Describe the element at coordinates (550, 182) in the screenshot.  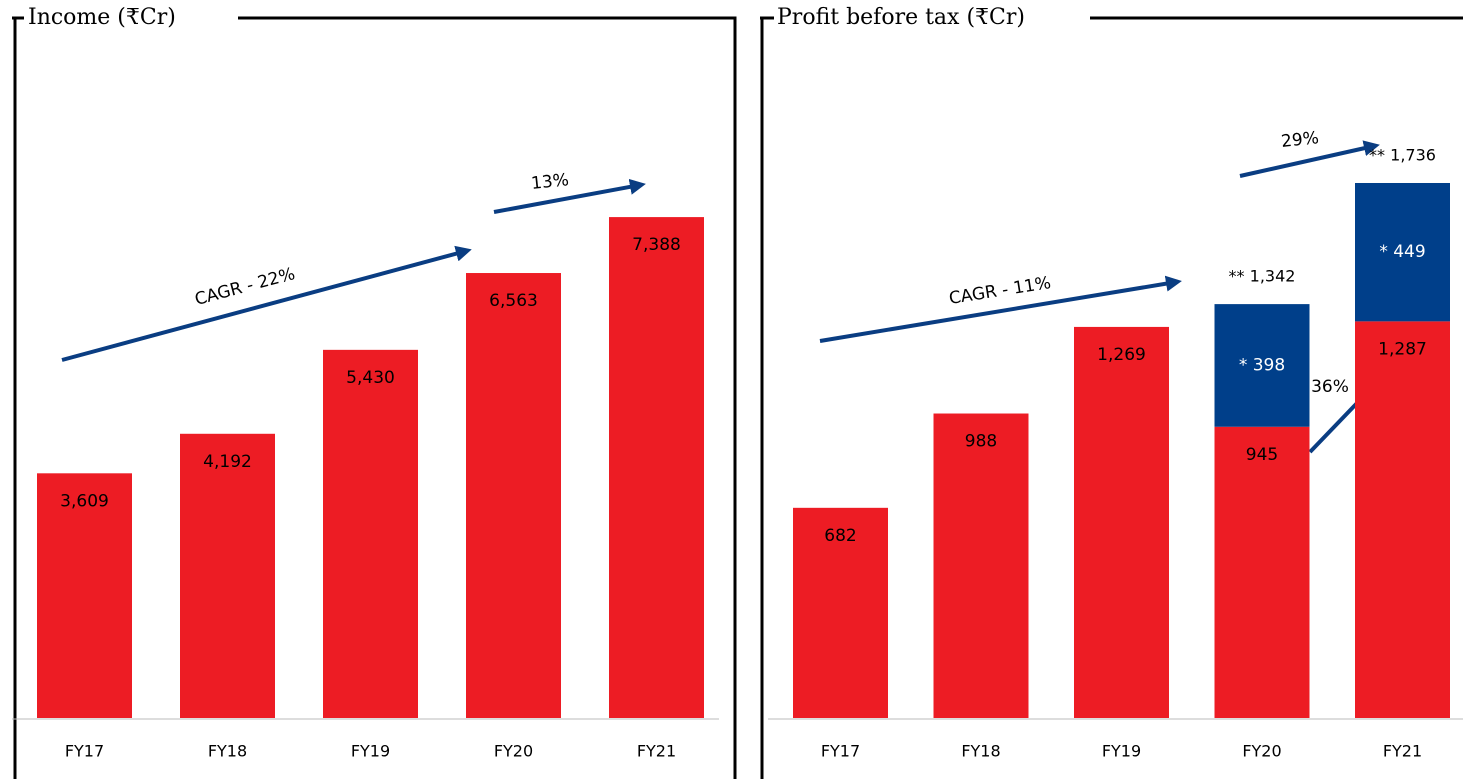
I see `annotation: 13%` at that location.